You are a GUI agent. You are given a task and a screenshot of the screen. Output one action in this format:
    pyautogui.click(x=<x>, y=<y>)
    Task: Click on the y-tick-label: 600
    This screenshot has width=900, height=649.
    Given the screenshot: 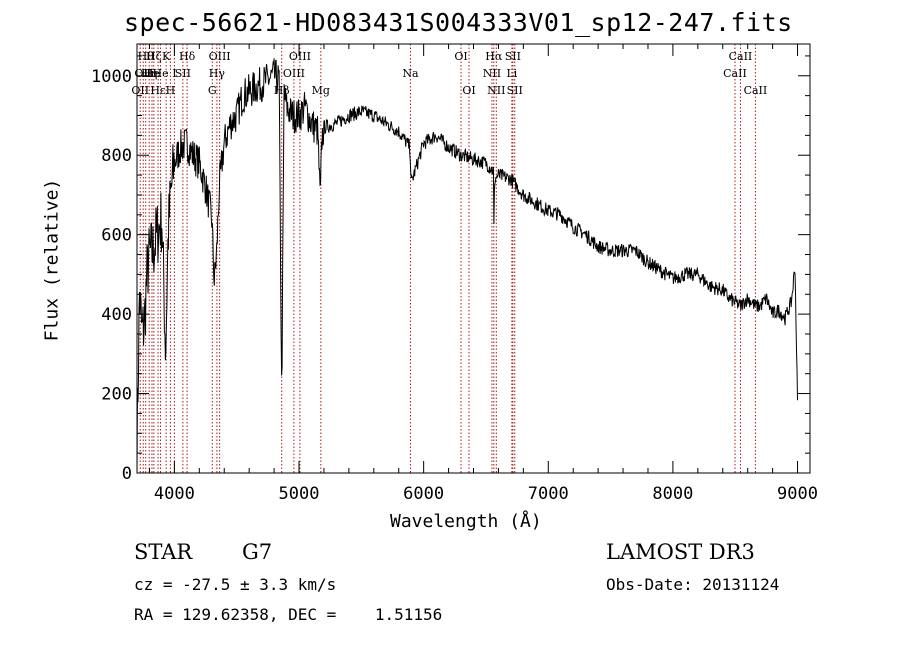 What is the action you would take?
    pyautogui.click(x=116, y=236)
    